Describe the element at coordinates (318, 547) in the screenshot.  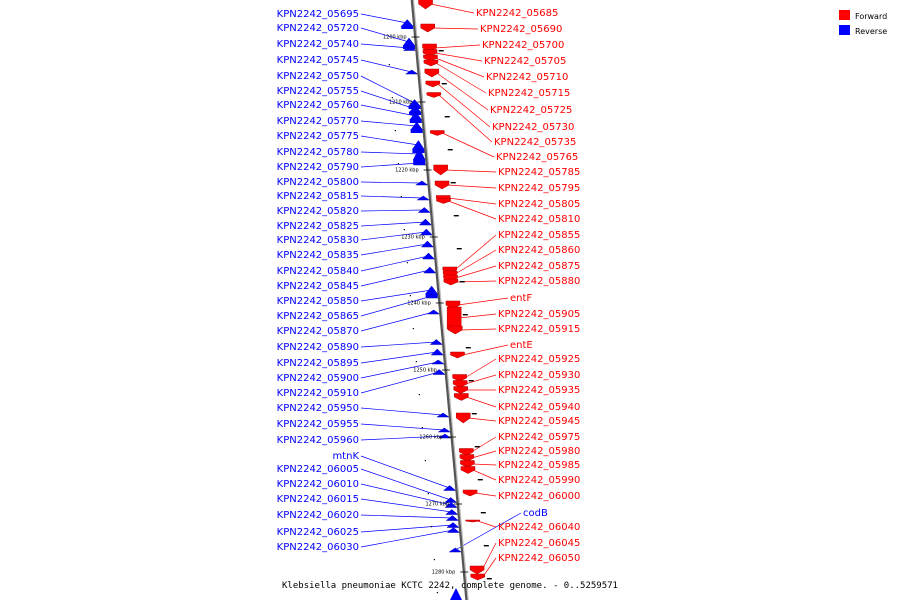
I see `reverse-gene-label: KPN2242_06030` at that location.